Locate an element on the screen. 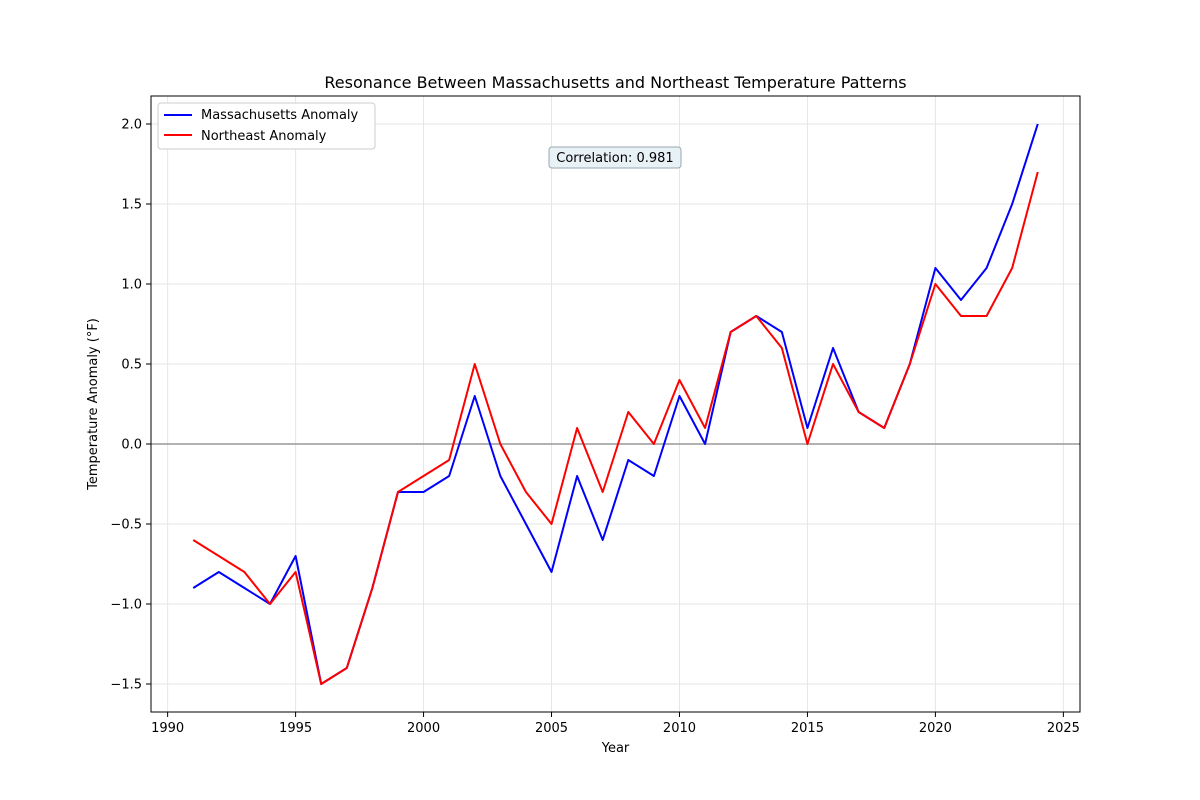  y-tick-label: 0.5 is located at coordinates (131, 365).